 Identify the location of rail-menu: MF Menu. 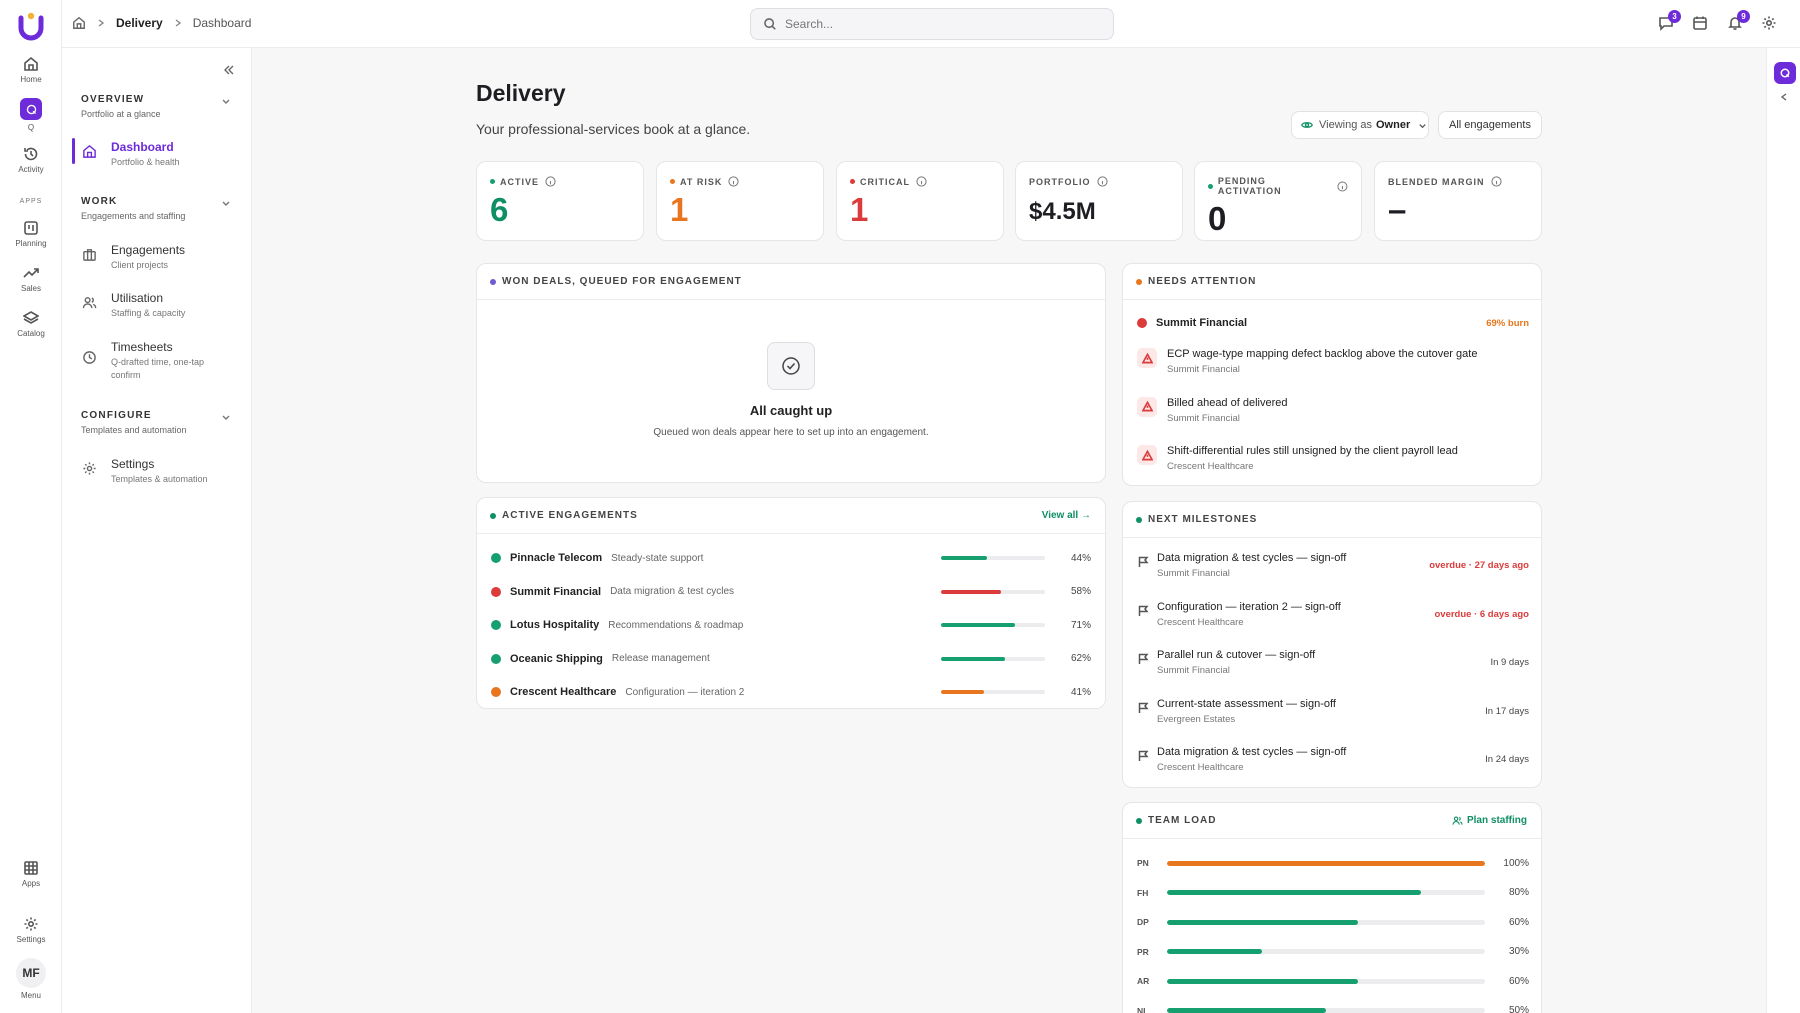
(31, 979).